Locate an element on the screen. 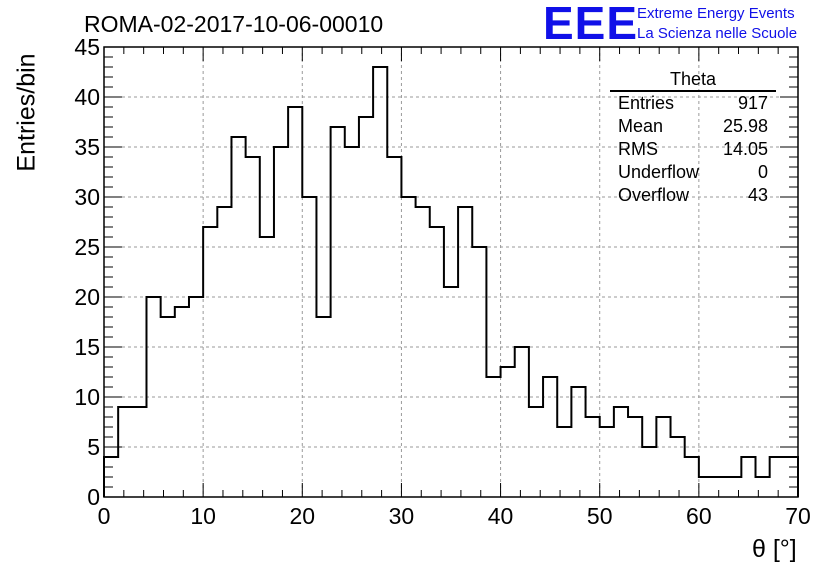  eee-logo: EEE is located at coordinates (591, 24).